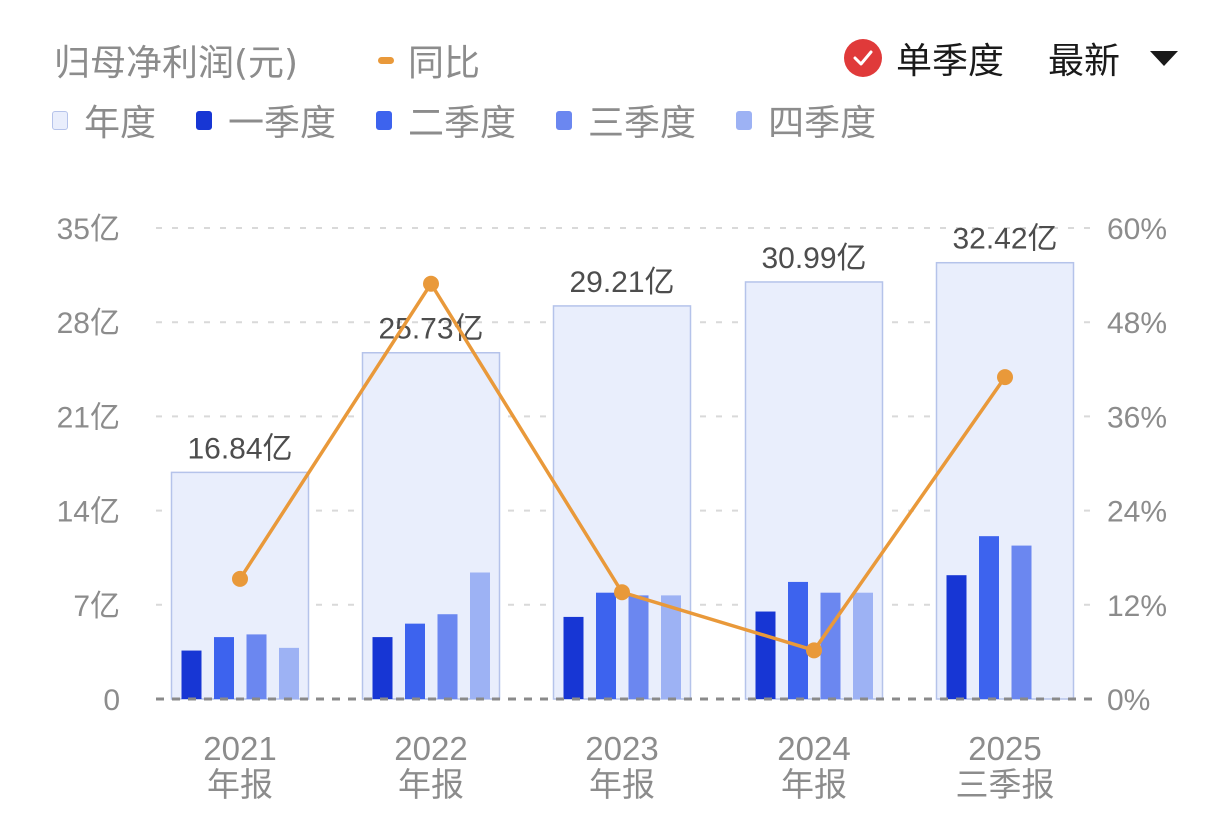  Describe the element at coordinates (1005, 461) in the screenshot. I see `category-group: 32.42亿` at that location.